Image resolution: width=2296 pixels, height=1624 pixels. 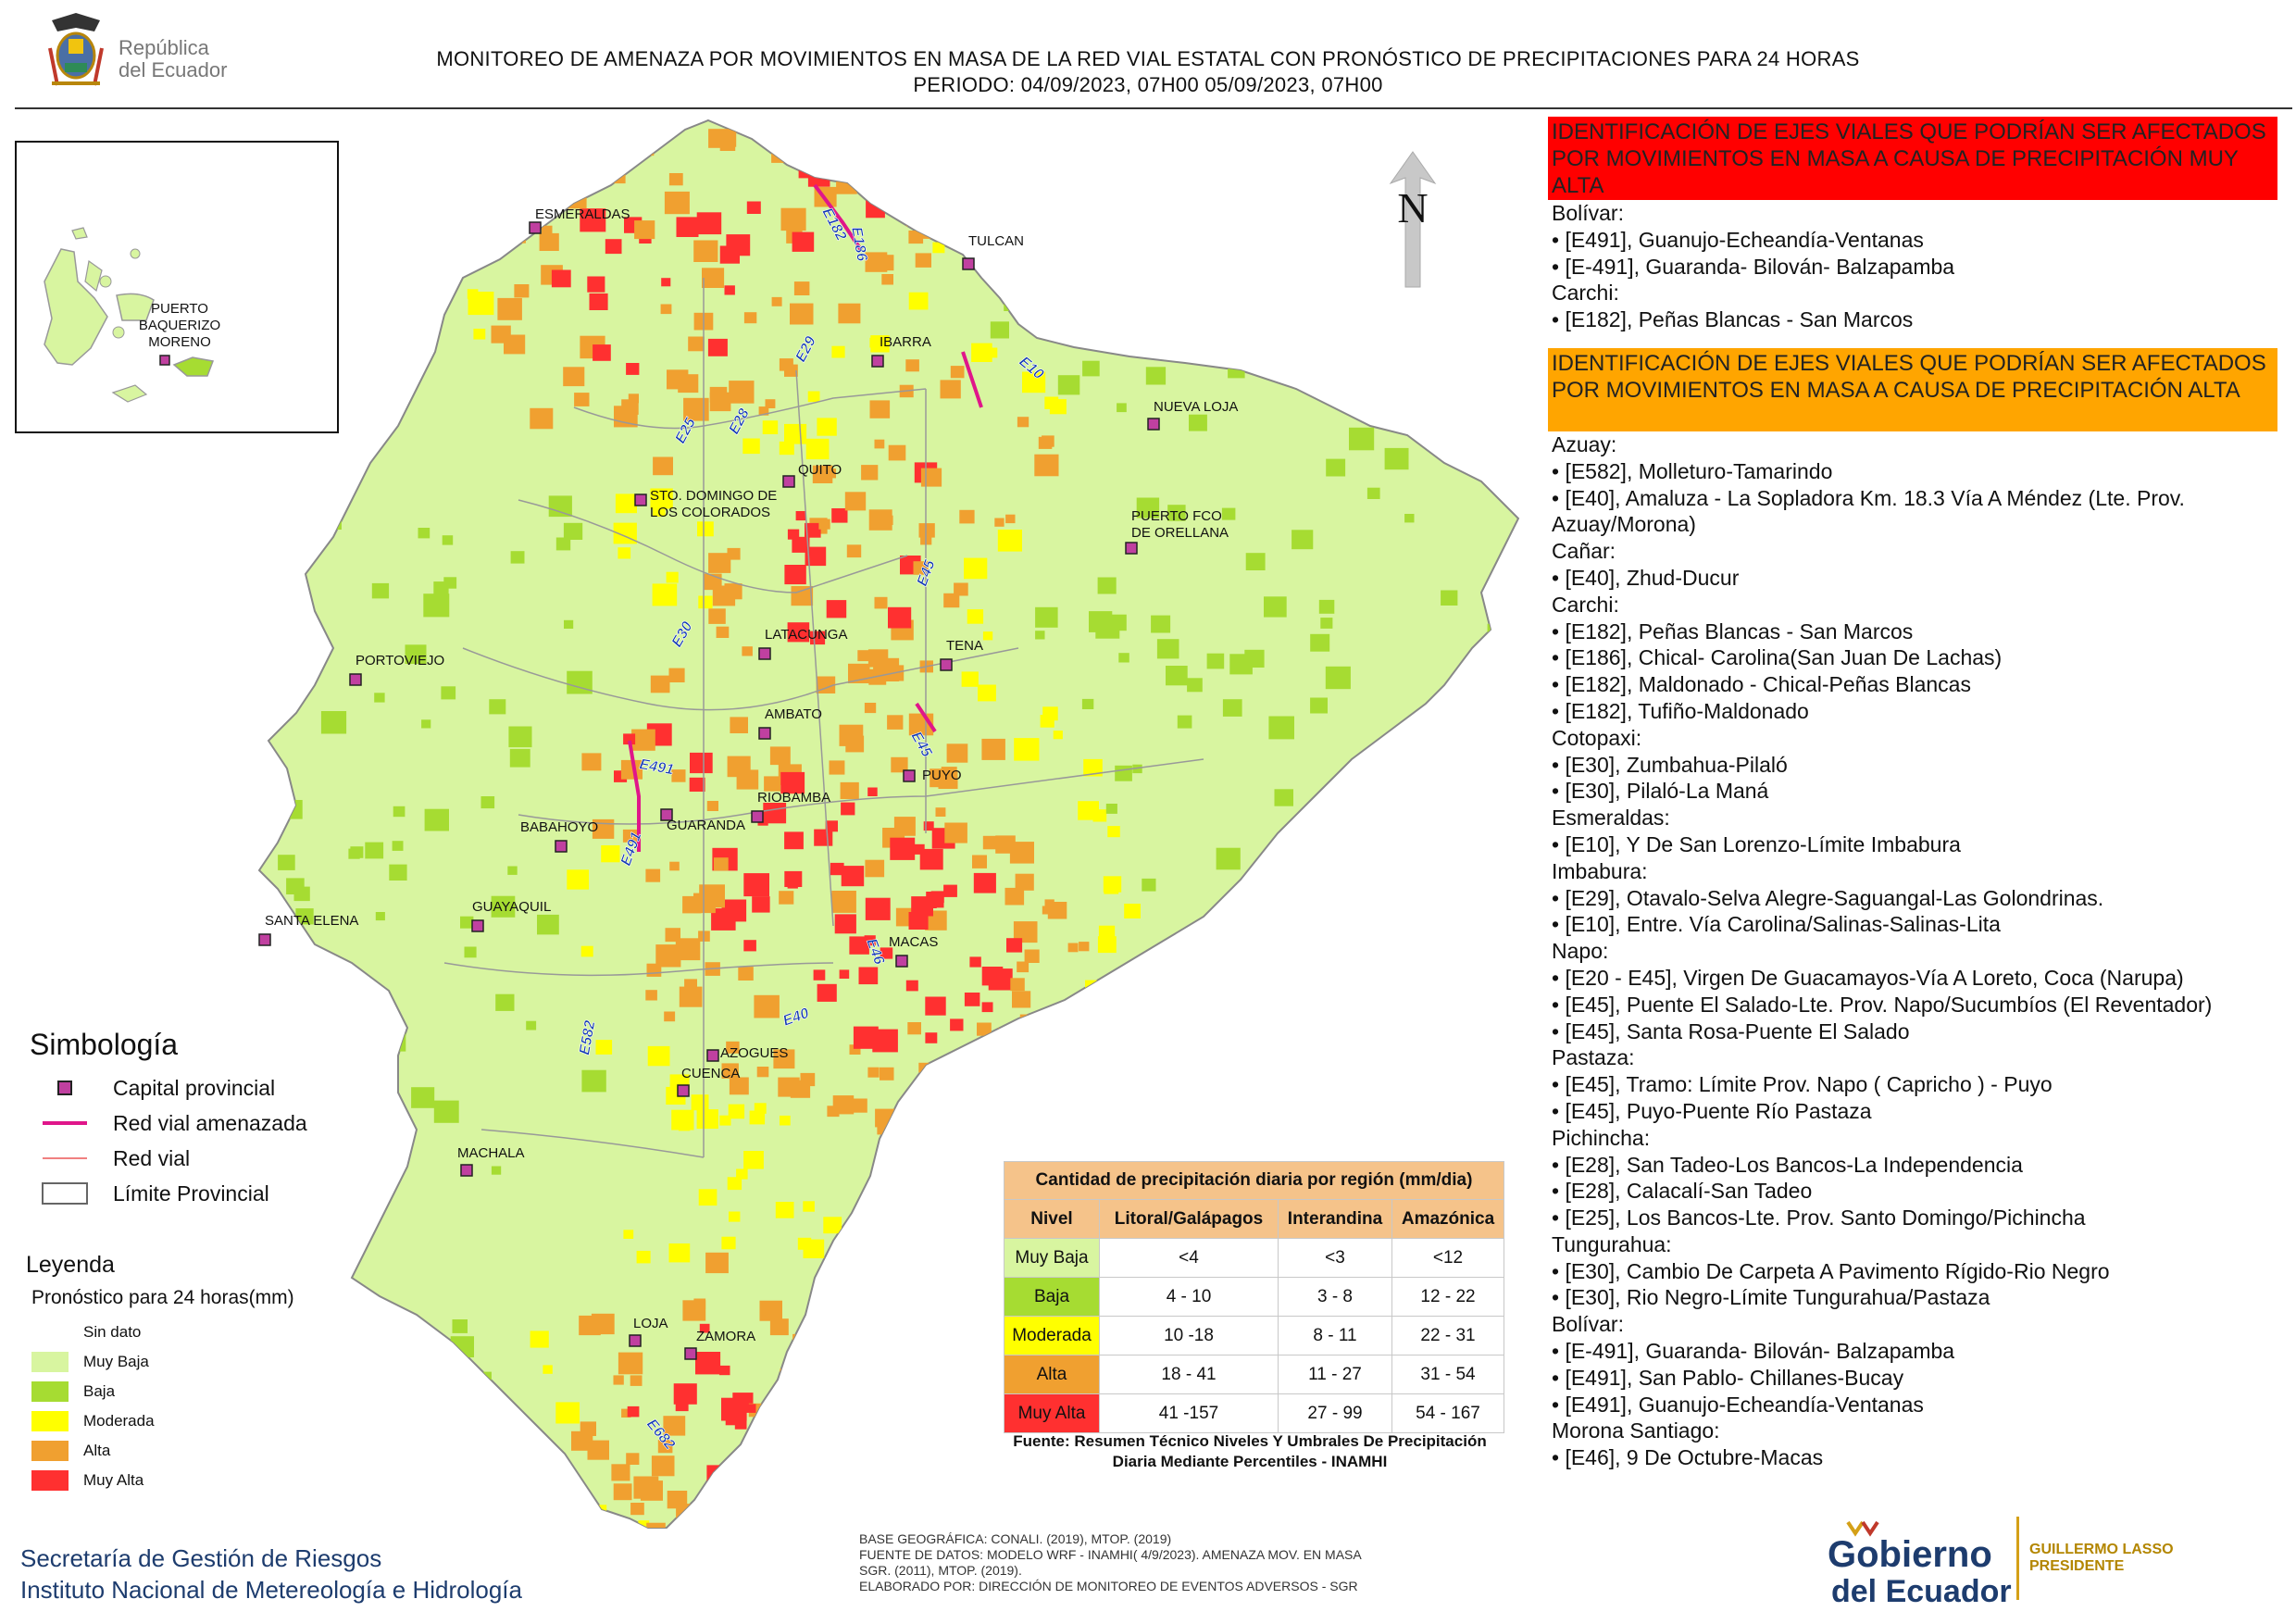 I want to click on simbologia-item: Red vial, so click(x=113, y=1158).